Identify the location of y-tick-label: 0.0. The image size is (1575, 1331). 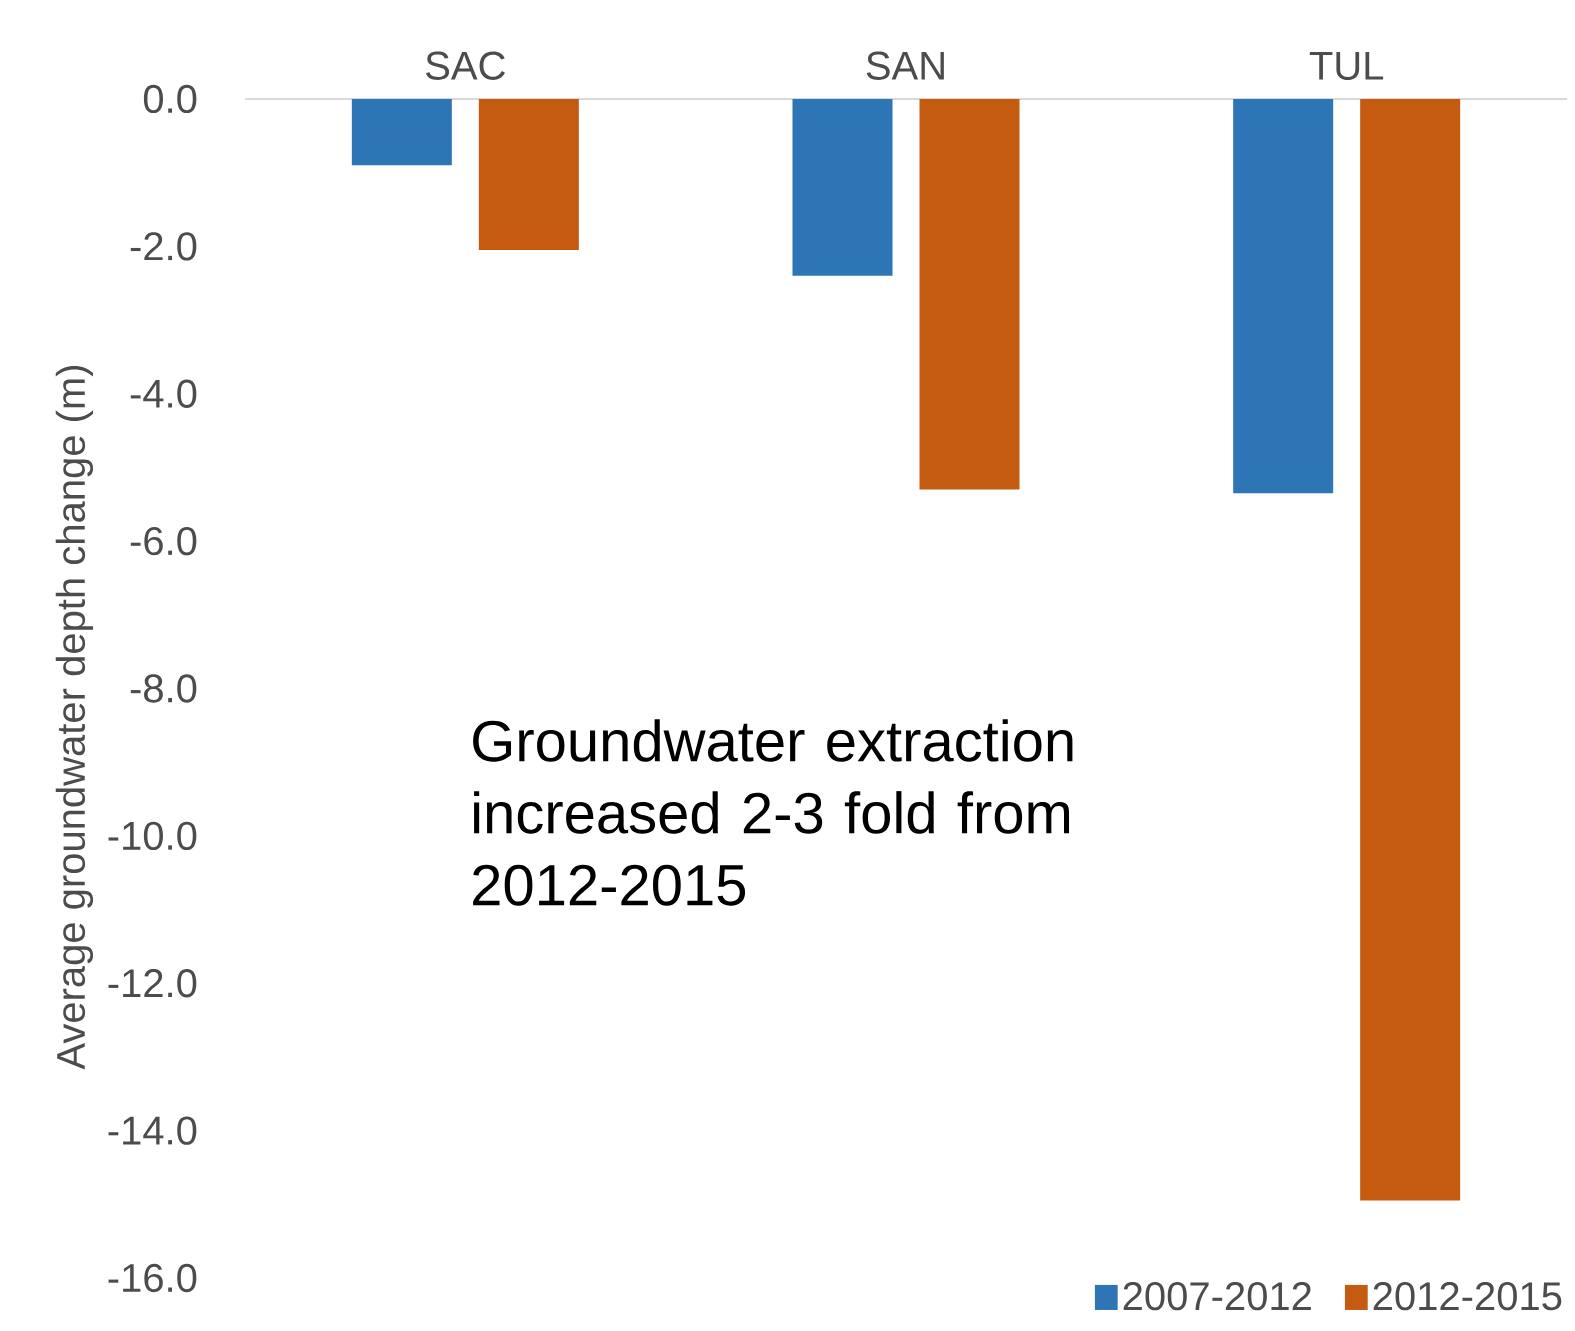
(170, 99).